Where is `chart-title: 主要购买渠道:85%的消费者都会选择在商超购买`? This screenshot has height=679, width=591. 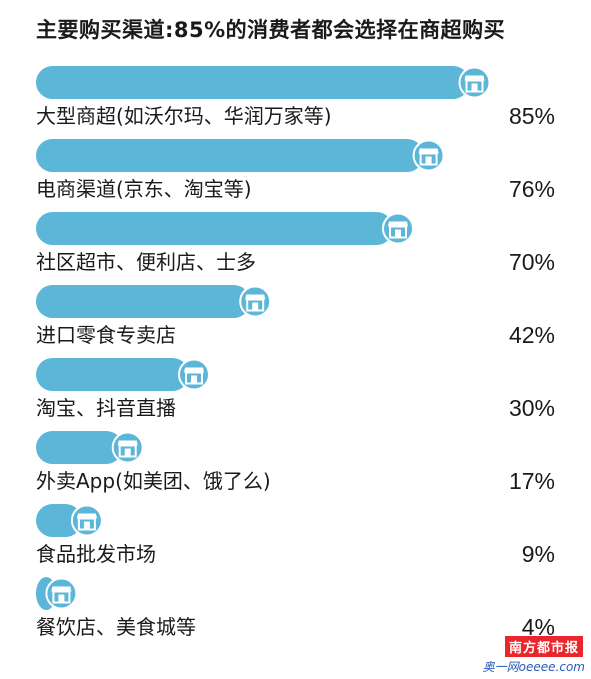 chart-title: 主要购买渠道:85%的消费者都会选择在商超购买 is located at coordinates (271, 30).